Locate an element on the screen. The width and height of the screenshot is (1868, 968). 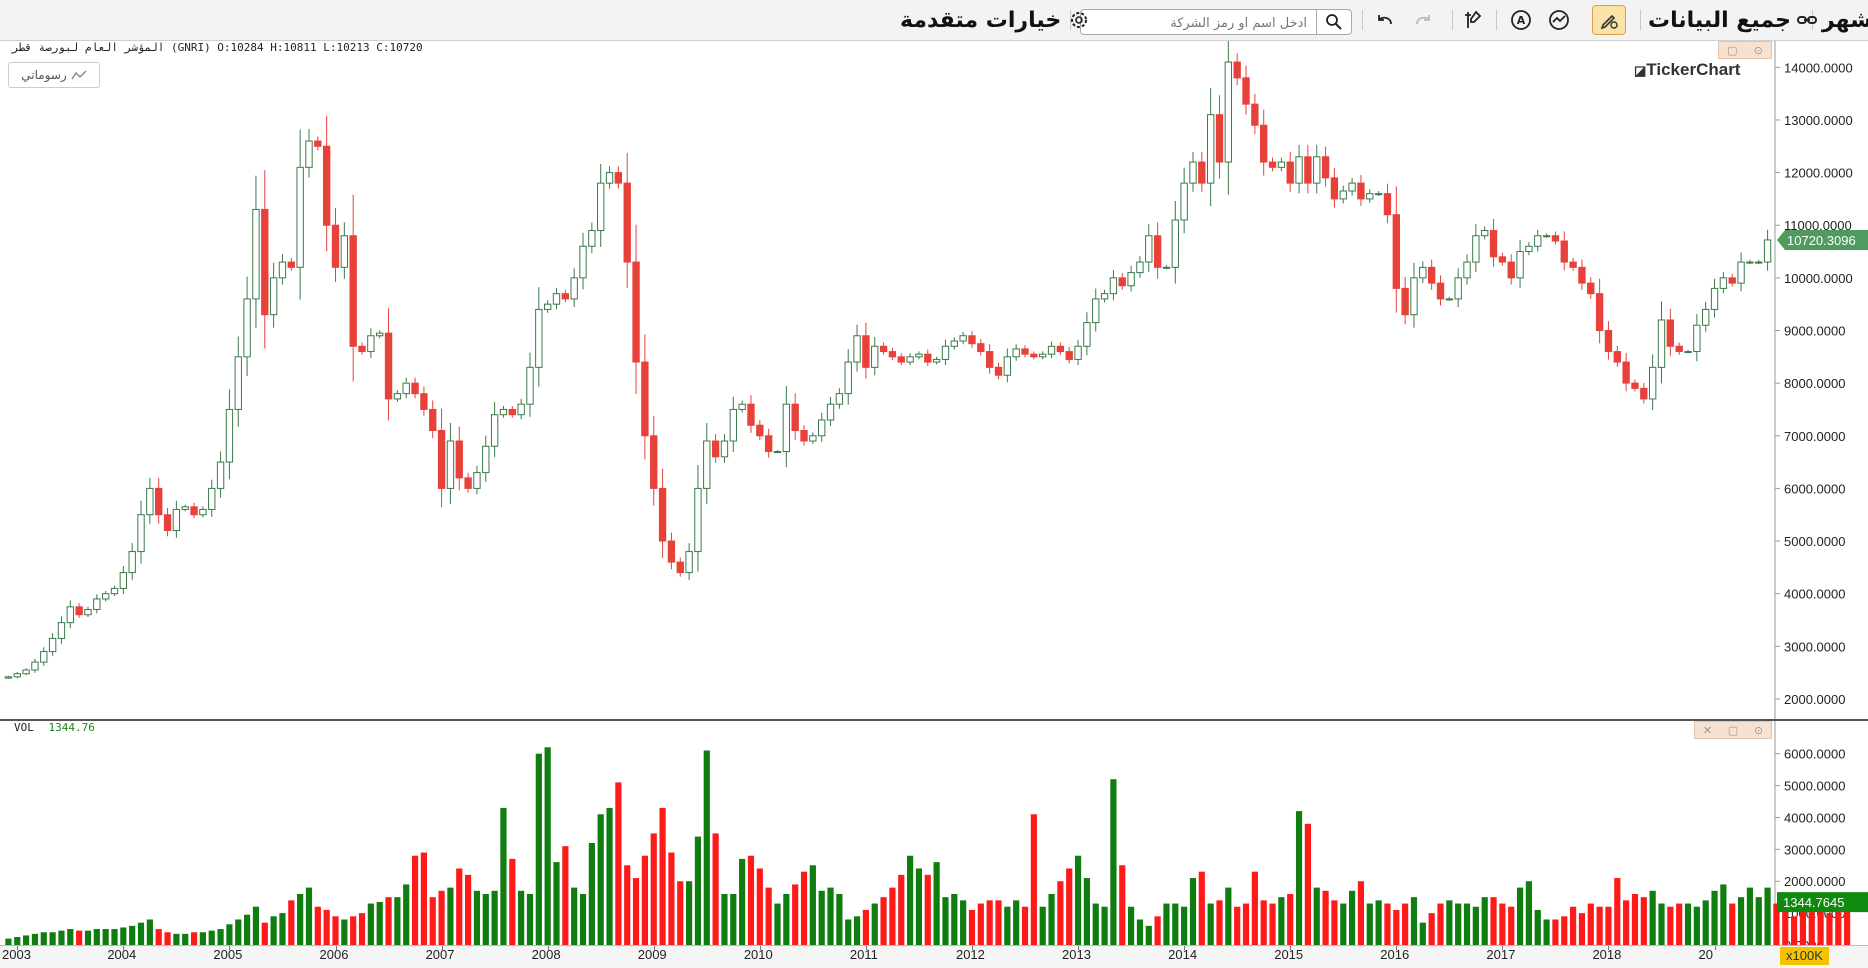
search-button is located at coordinates (1333, 22).